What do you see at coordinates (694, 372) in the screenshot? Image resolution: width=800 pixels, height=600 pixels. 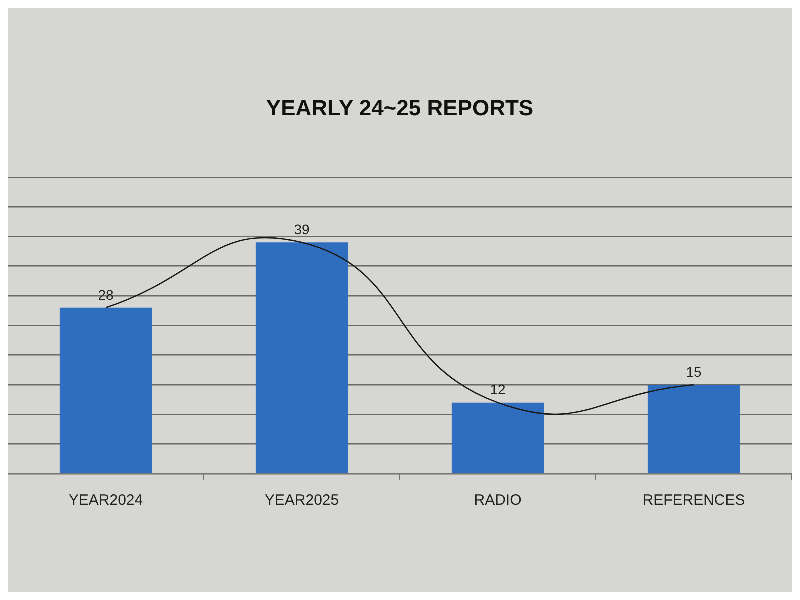 I see `data-label: 15` at bounding box center [694, 372].